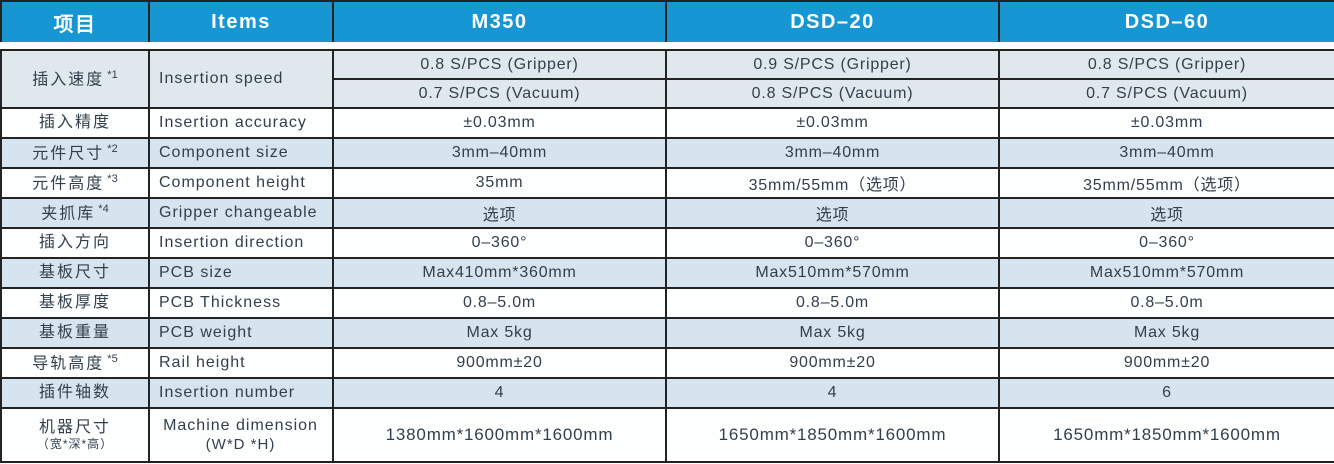 The image size is (1334, 464). Describe the element at coordinates (832, 243) in the screenshot. I see `value-insertion-direction-dsd20: 0–360°` at that location.